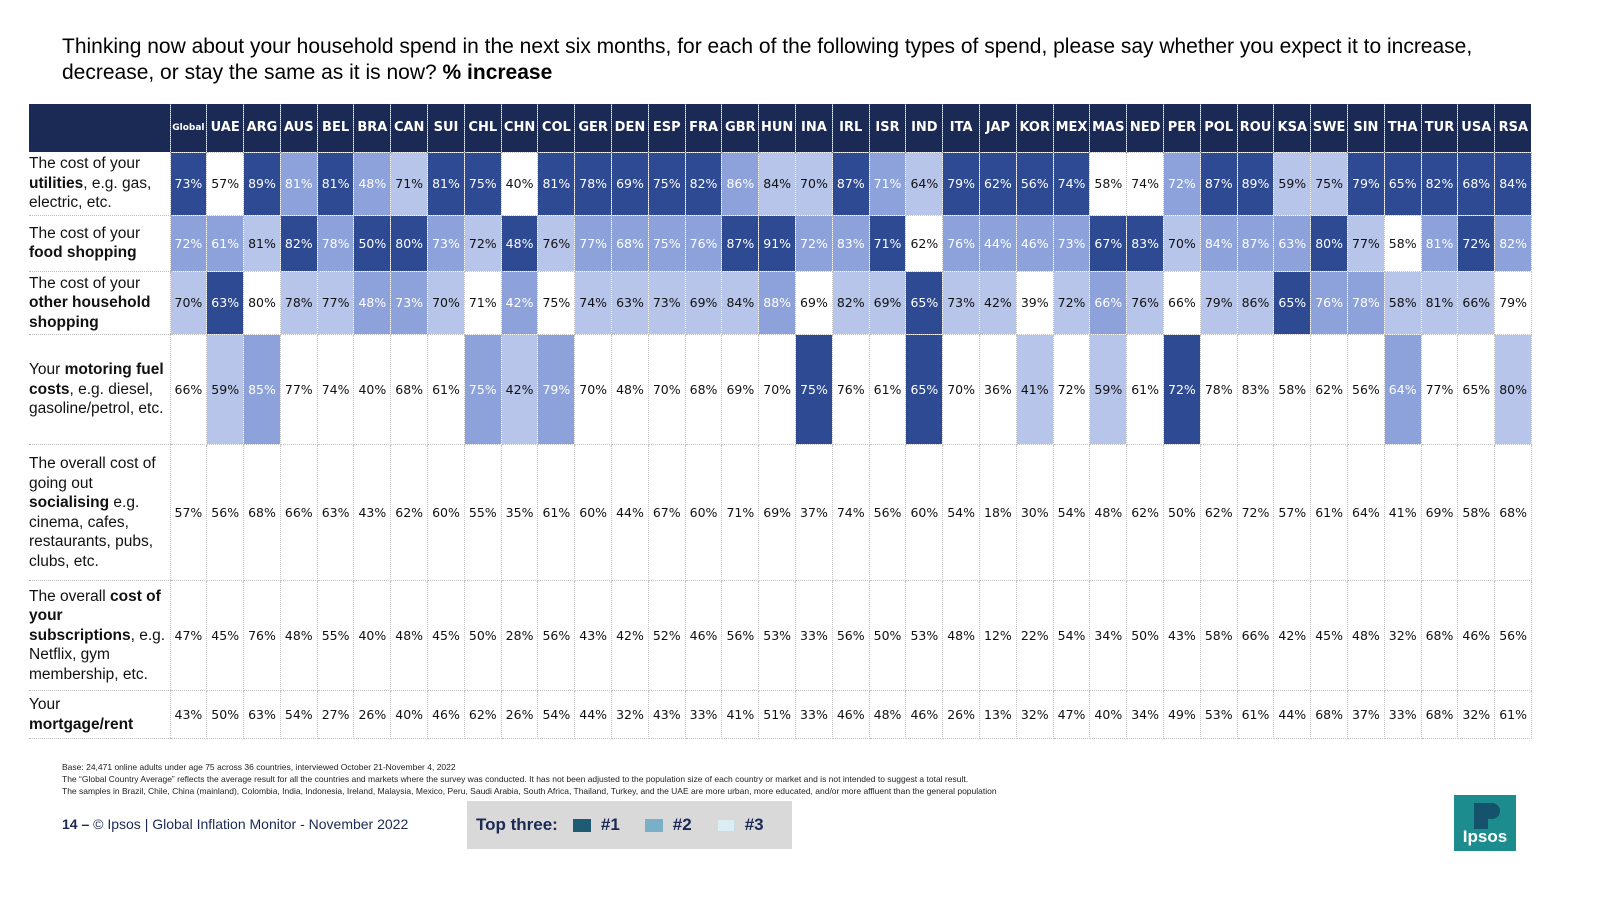 This screenshot has width=1600, height=900. I want to click on column-header-ksa: KSA, so click(1292, 128).